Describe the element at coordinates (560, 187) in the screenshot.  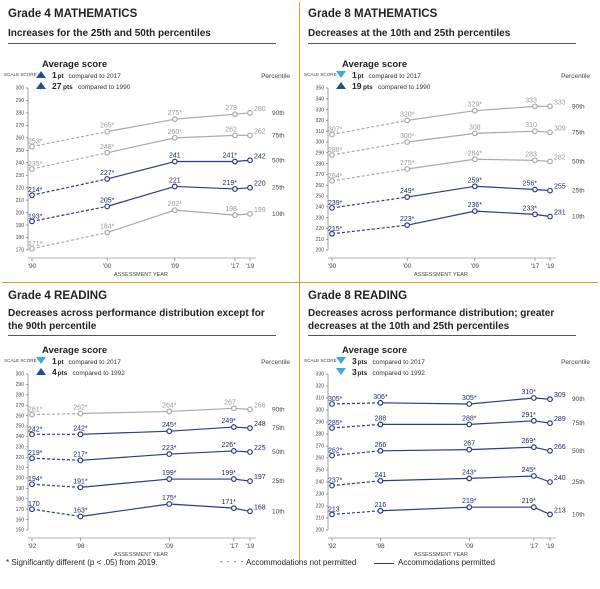
I see `data-label: 255` at that location.